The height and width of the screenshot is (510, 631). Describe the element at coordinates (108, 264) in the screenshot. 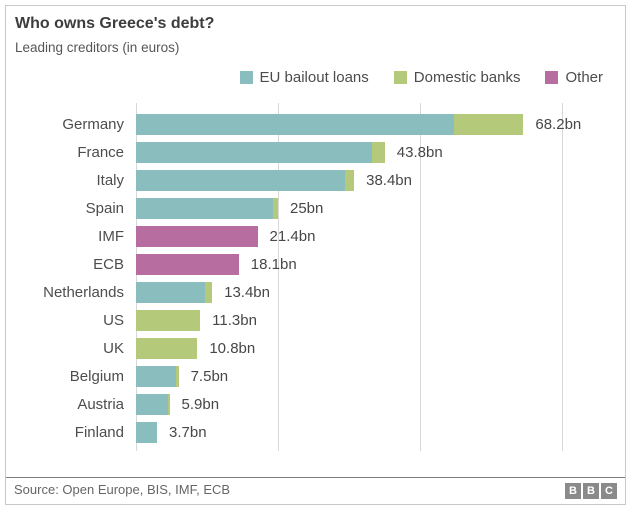

I see `category-label-ecb: ECB` at that location.